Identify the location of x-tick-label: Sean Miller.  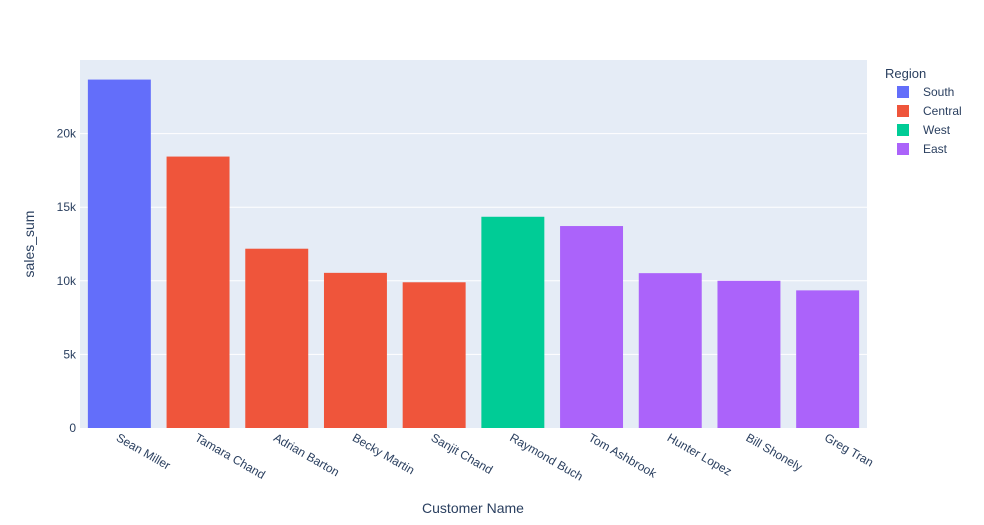
(143, 451).